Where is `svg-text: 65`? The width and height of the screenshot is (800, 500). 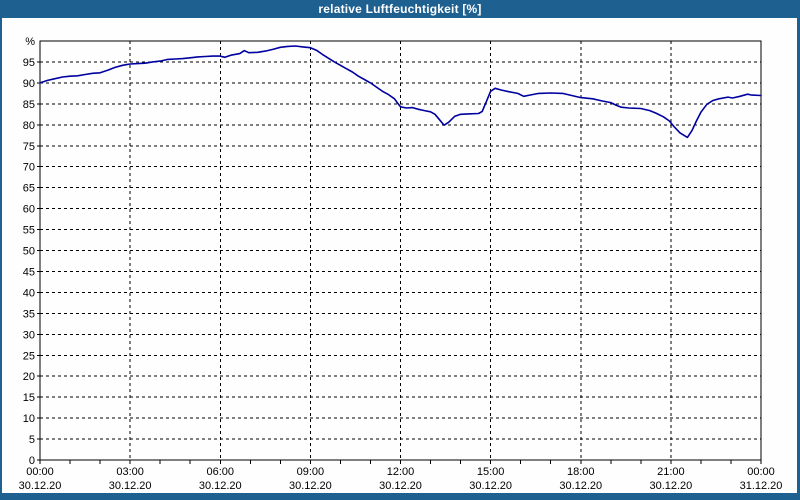 svg-text: 65 is located at coordinates (29, 189).